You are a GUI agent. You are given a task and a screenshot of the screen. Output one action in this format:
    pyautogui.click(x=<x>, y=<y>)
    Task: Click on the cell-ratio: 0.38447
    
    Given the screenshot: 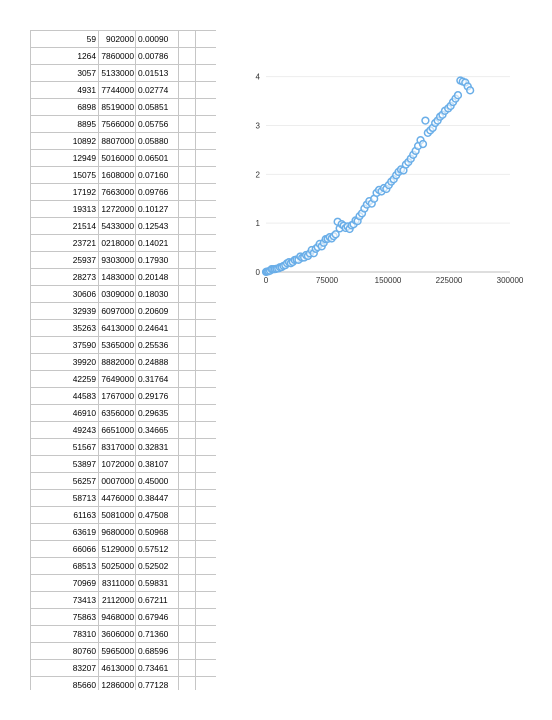 What is the action you would take?
    pyautogui.click(x=157, y=498)
    